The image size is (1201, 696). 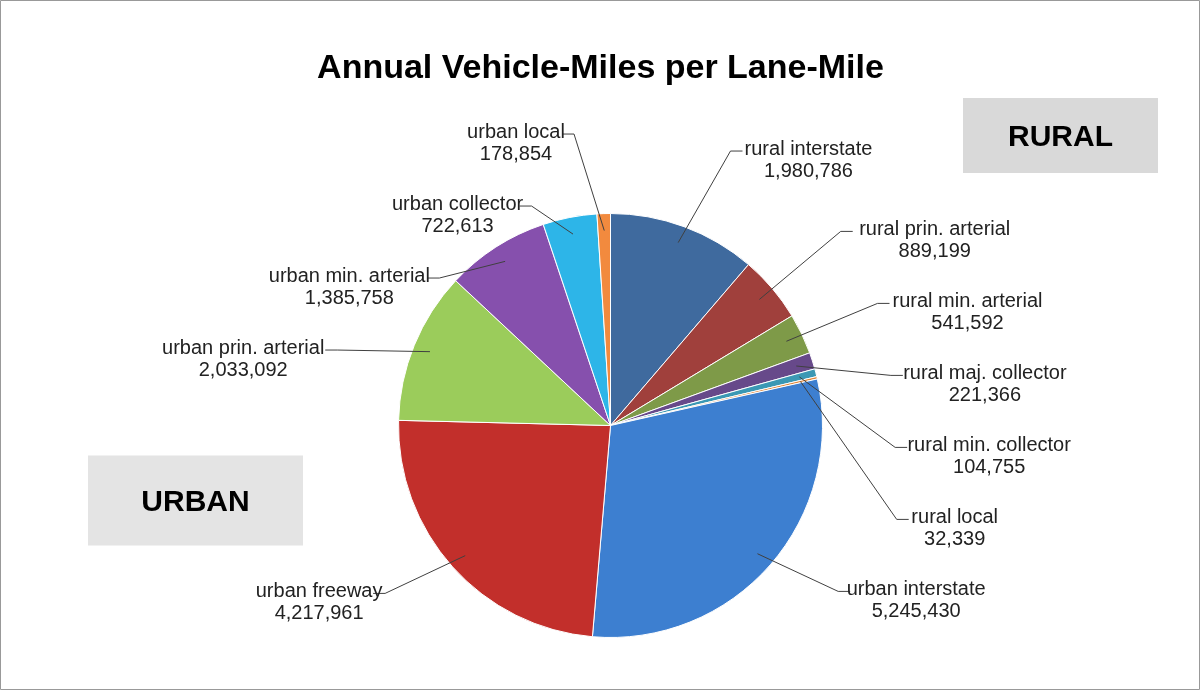 I want to click on data-label: 2,033,092, so click(x=243, y=369).